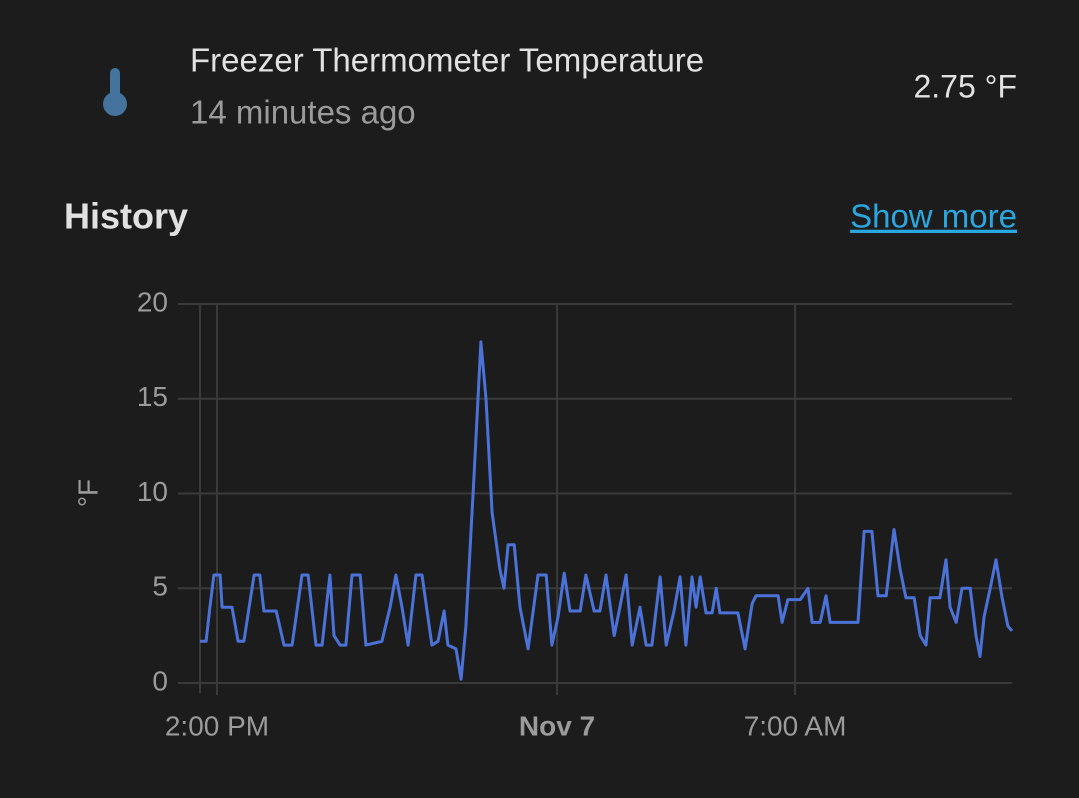 The height and width of the screenshot is (798, 1079). Describe the element at coordinates (152, 301) in the screenshot. I see `y-tick-label: 20` at that location.